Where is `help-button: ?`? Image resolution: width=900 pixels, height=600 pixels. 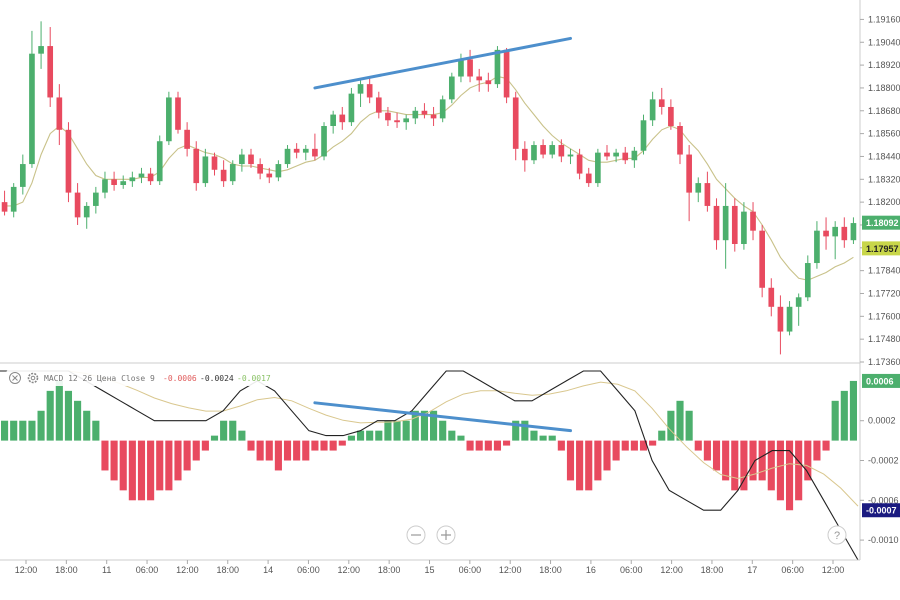 help-button: ? is located at coordinates (837, 535).